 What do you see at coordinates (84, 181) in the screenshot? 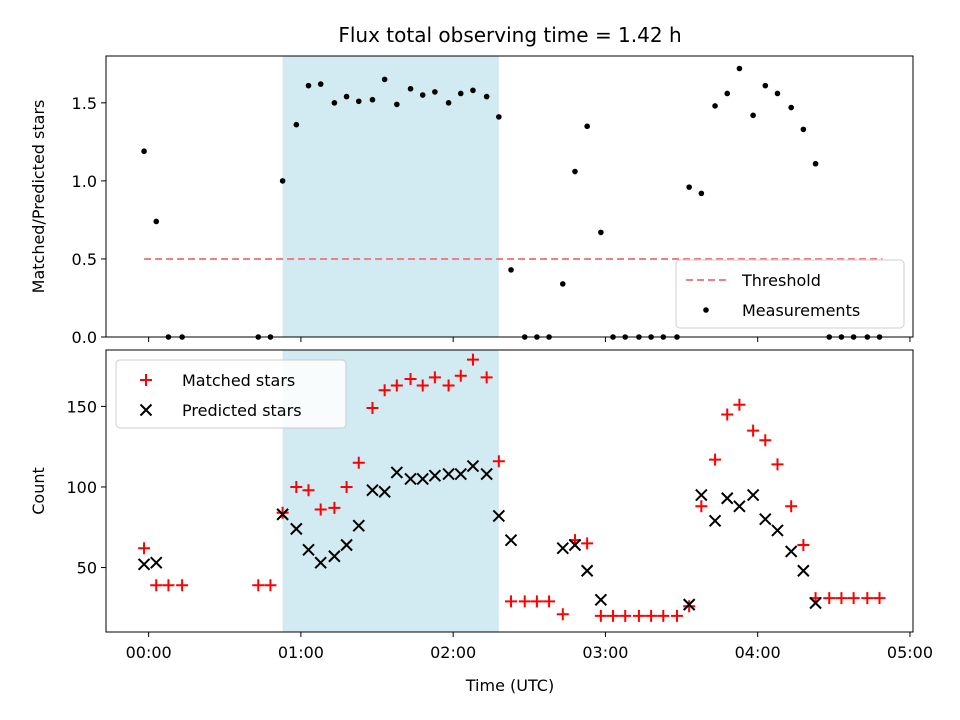
I see `y-tick-label-1-2: 1.0` at bounding box center [84, 181].